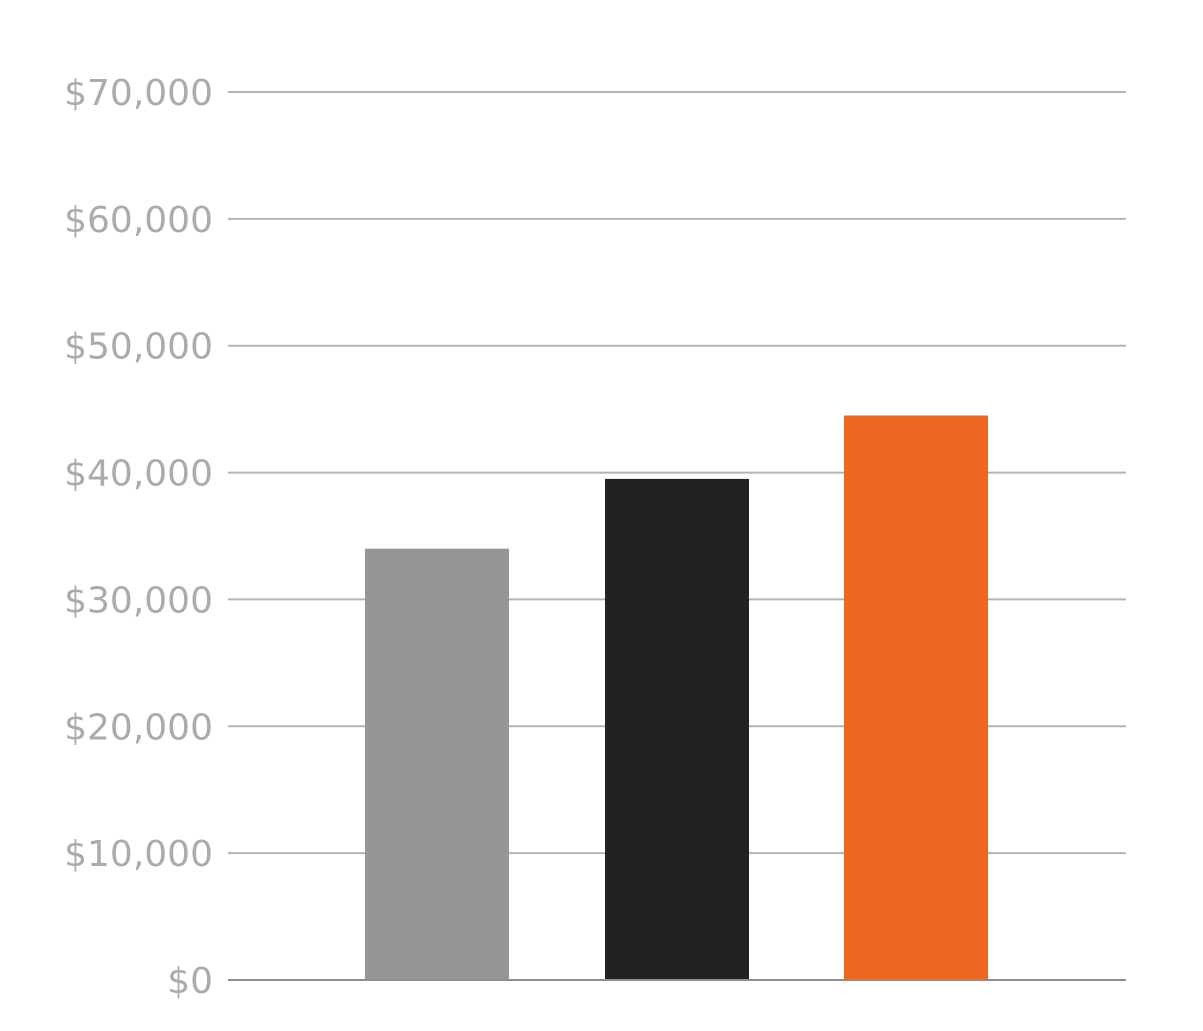 This screenshot has width=1203, height=1031. I want to click on y-tick-label: $40,000, so click(138, 474).